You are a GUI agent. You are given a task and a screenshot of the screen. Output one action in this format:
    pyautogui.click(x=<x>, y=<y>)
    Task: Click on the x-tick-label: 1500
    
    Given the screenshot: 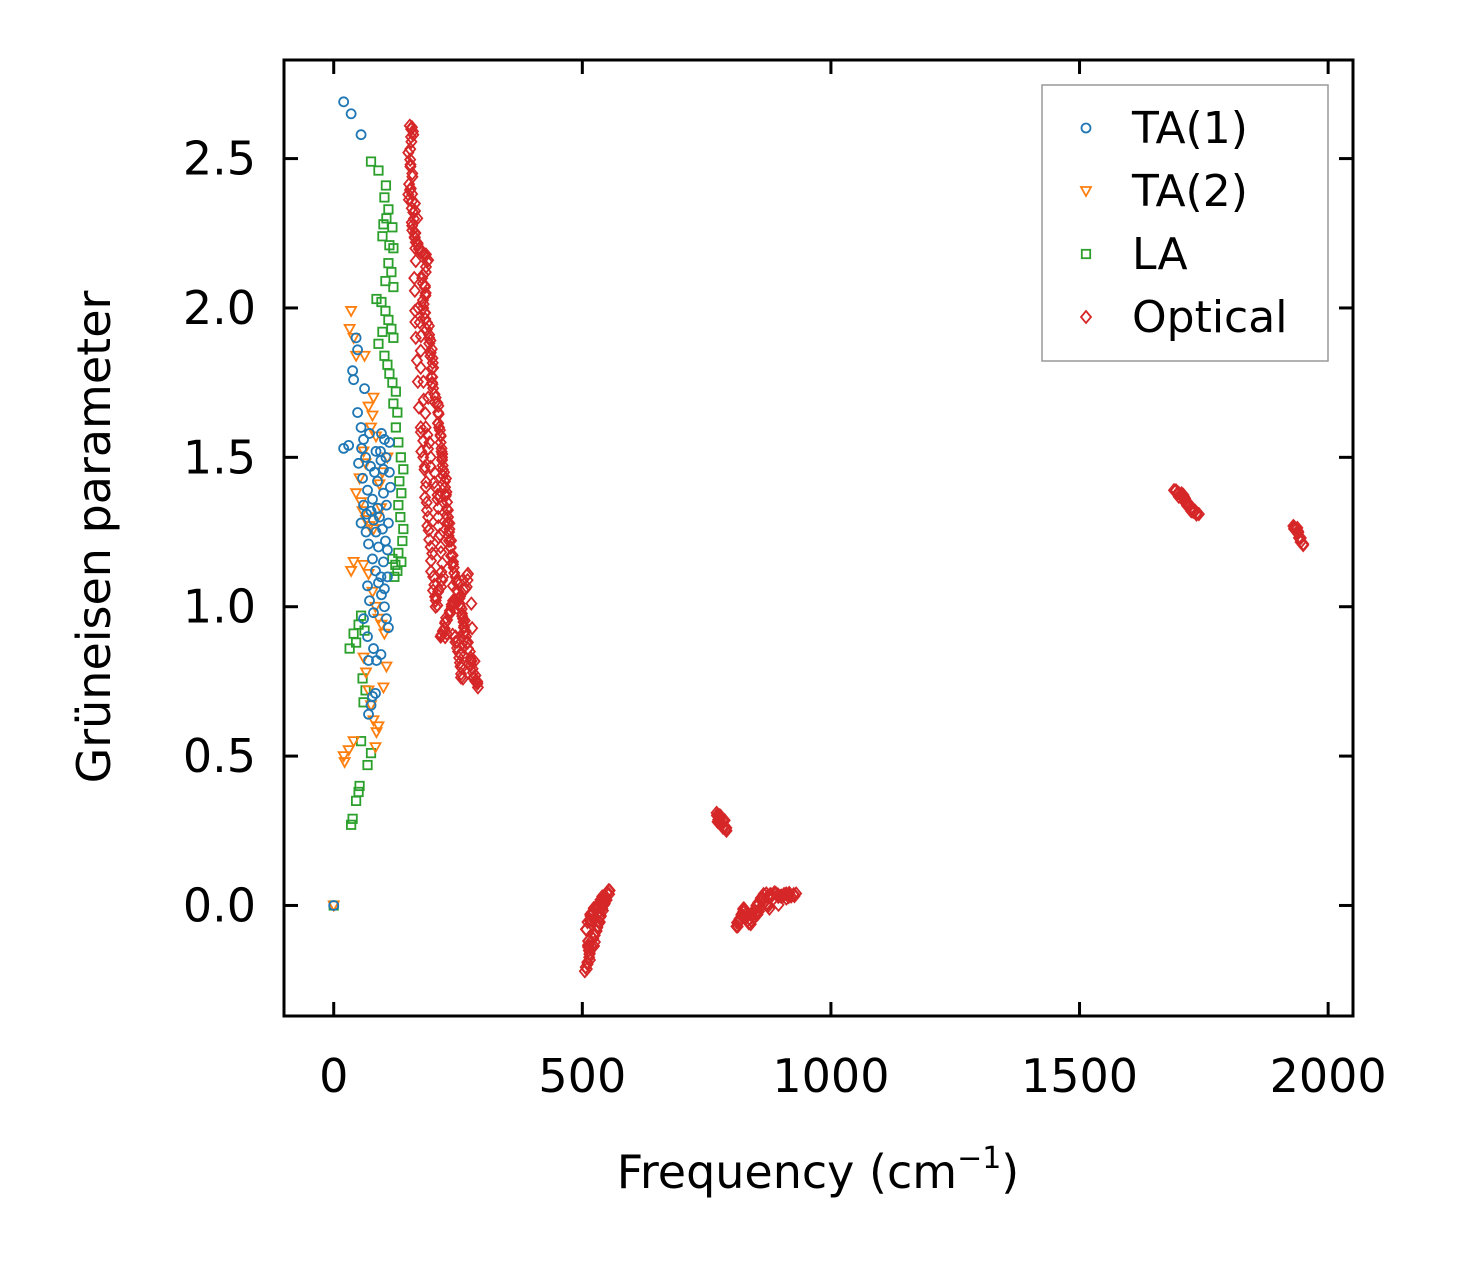 What is the action you would take?
    pyautogui.click(x=1079, y=1076)
    